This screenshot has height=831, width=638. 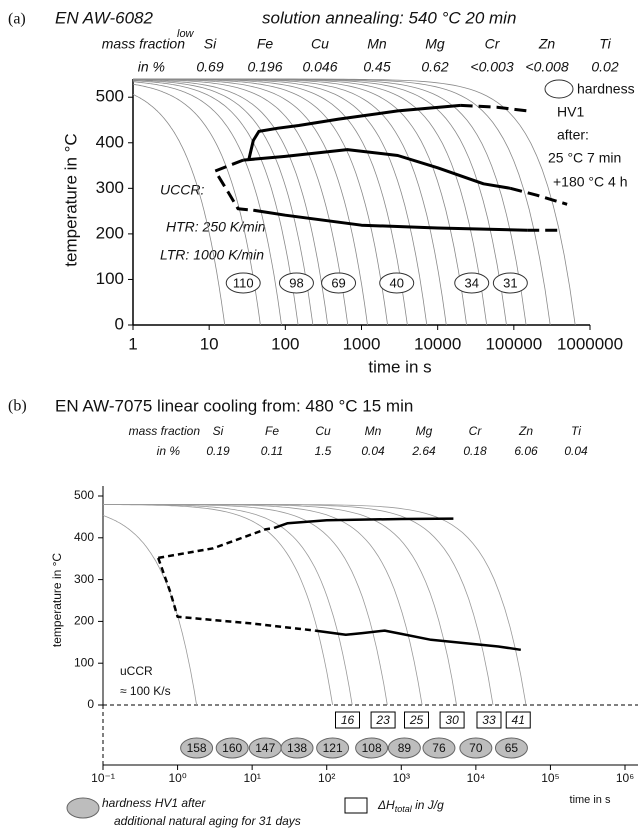 I want to click on delta-h-value: 30, so click(x=452, y=720).